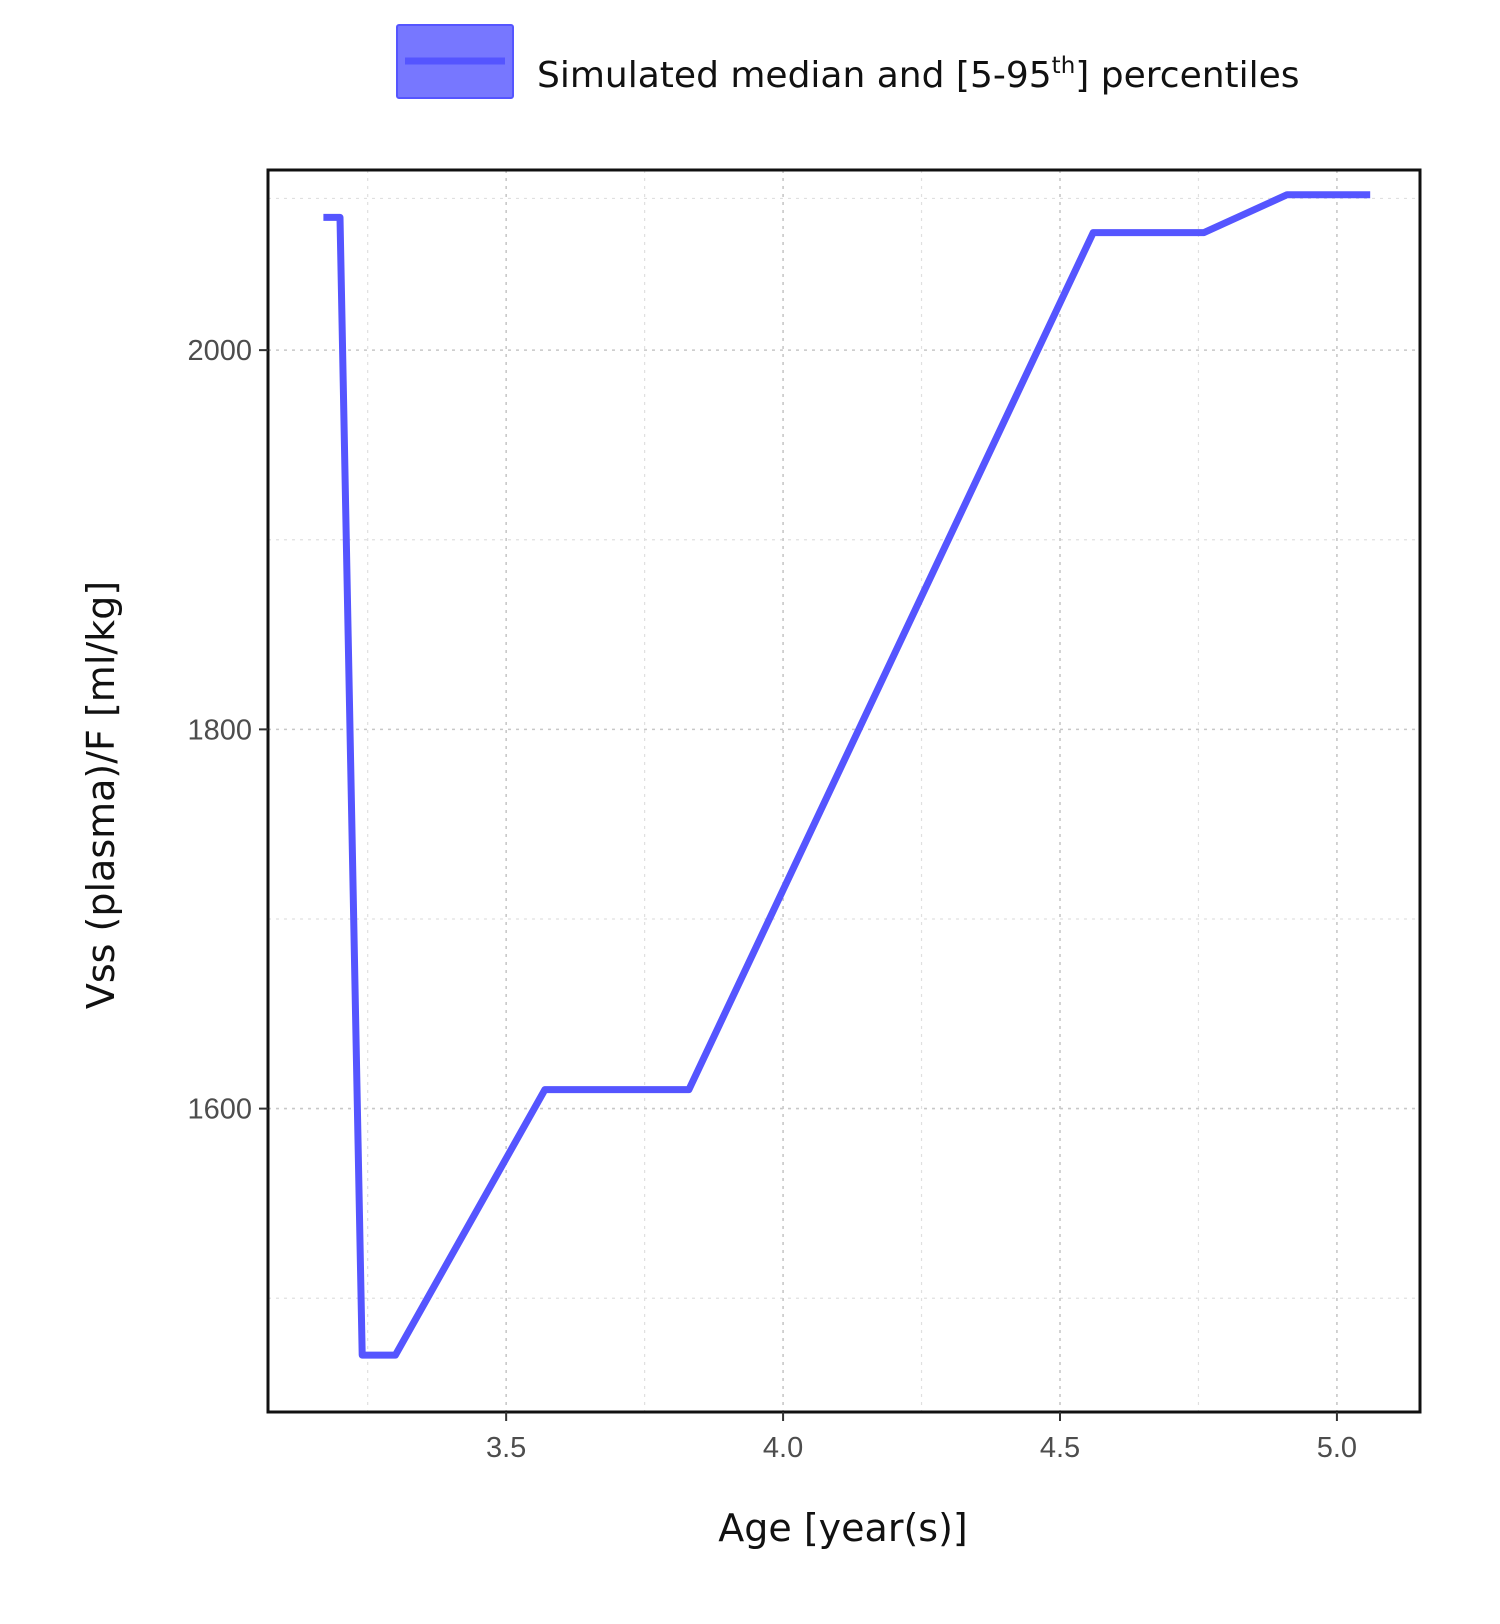  I want to click on x-tick-label-1: 4.0, so click(783, 1448).